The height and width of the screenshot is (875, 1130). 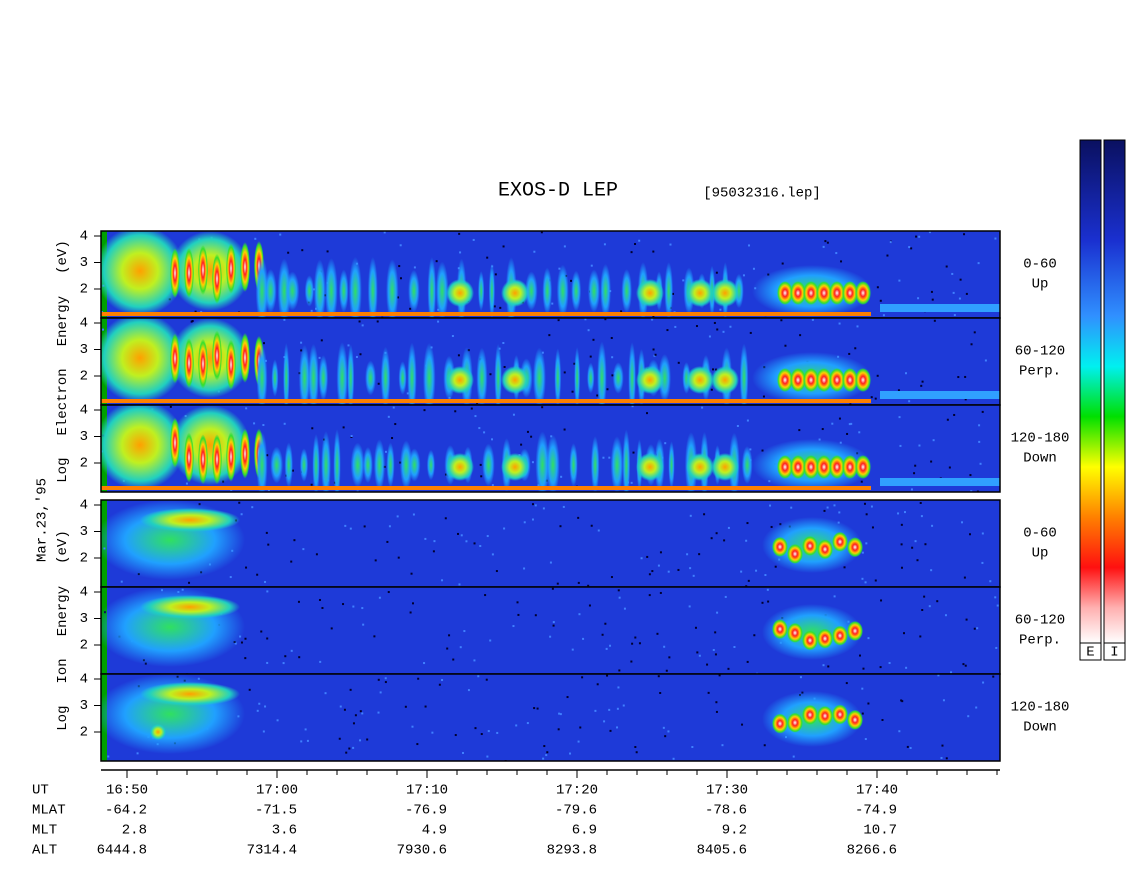 I want to click on ephemeris-value: -74.9, so click(x=876, y=811).